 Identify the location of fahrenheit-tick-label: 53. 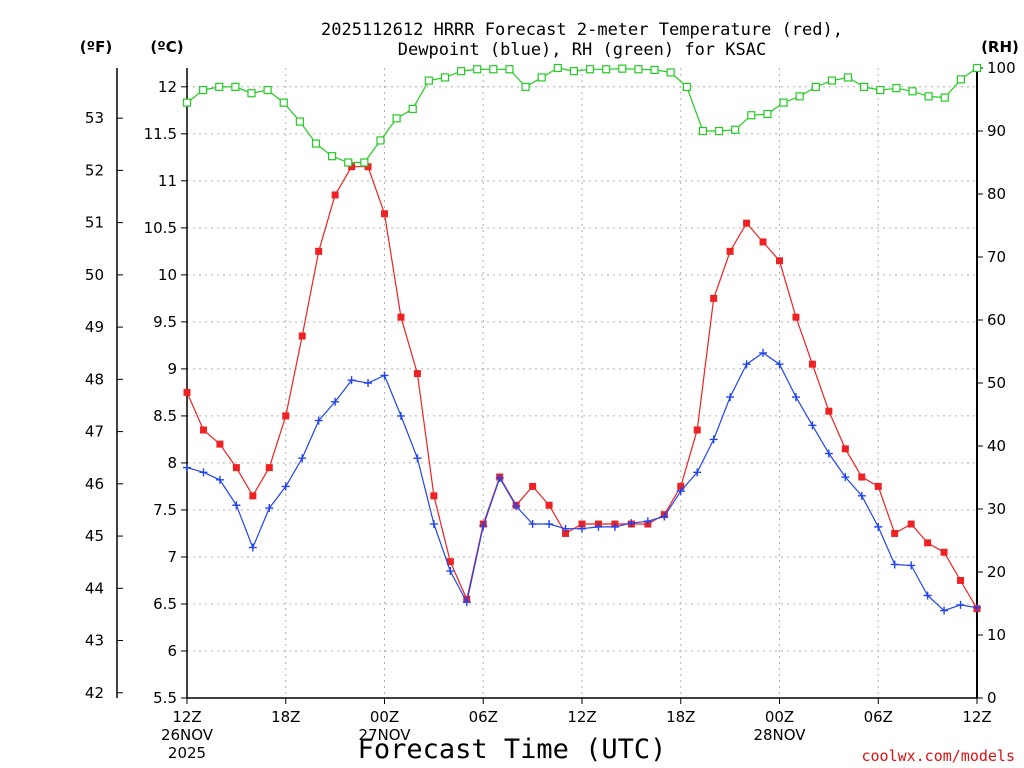
(94, 118).